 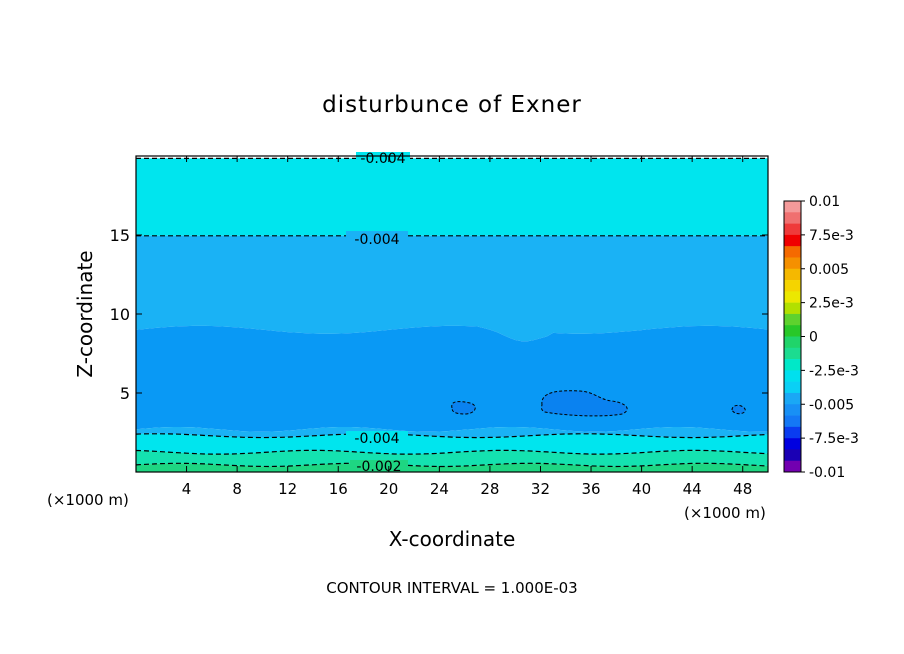 I want to click on y-tick-label: 15, so click(x=120, y=235).